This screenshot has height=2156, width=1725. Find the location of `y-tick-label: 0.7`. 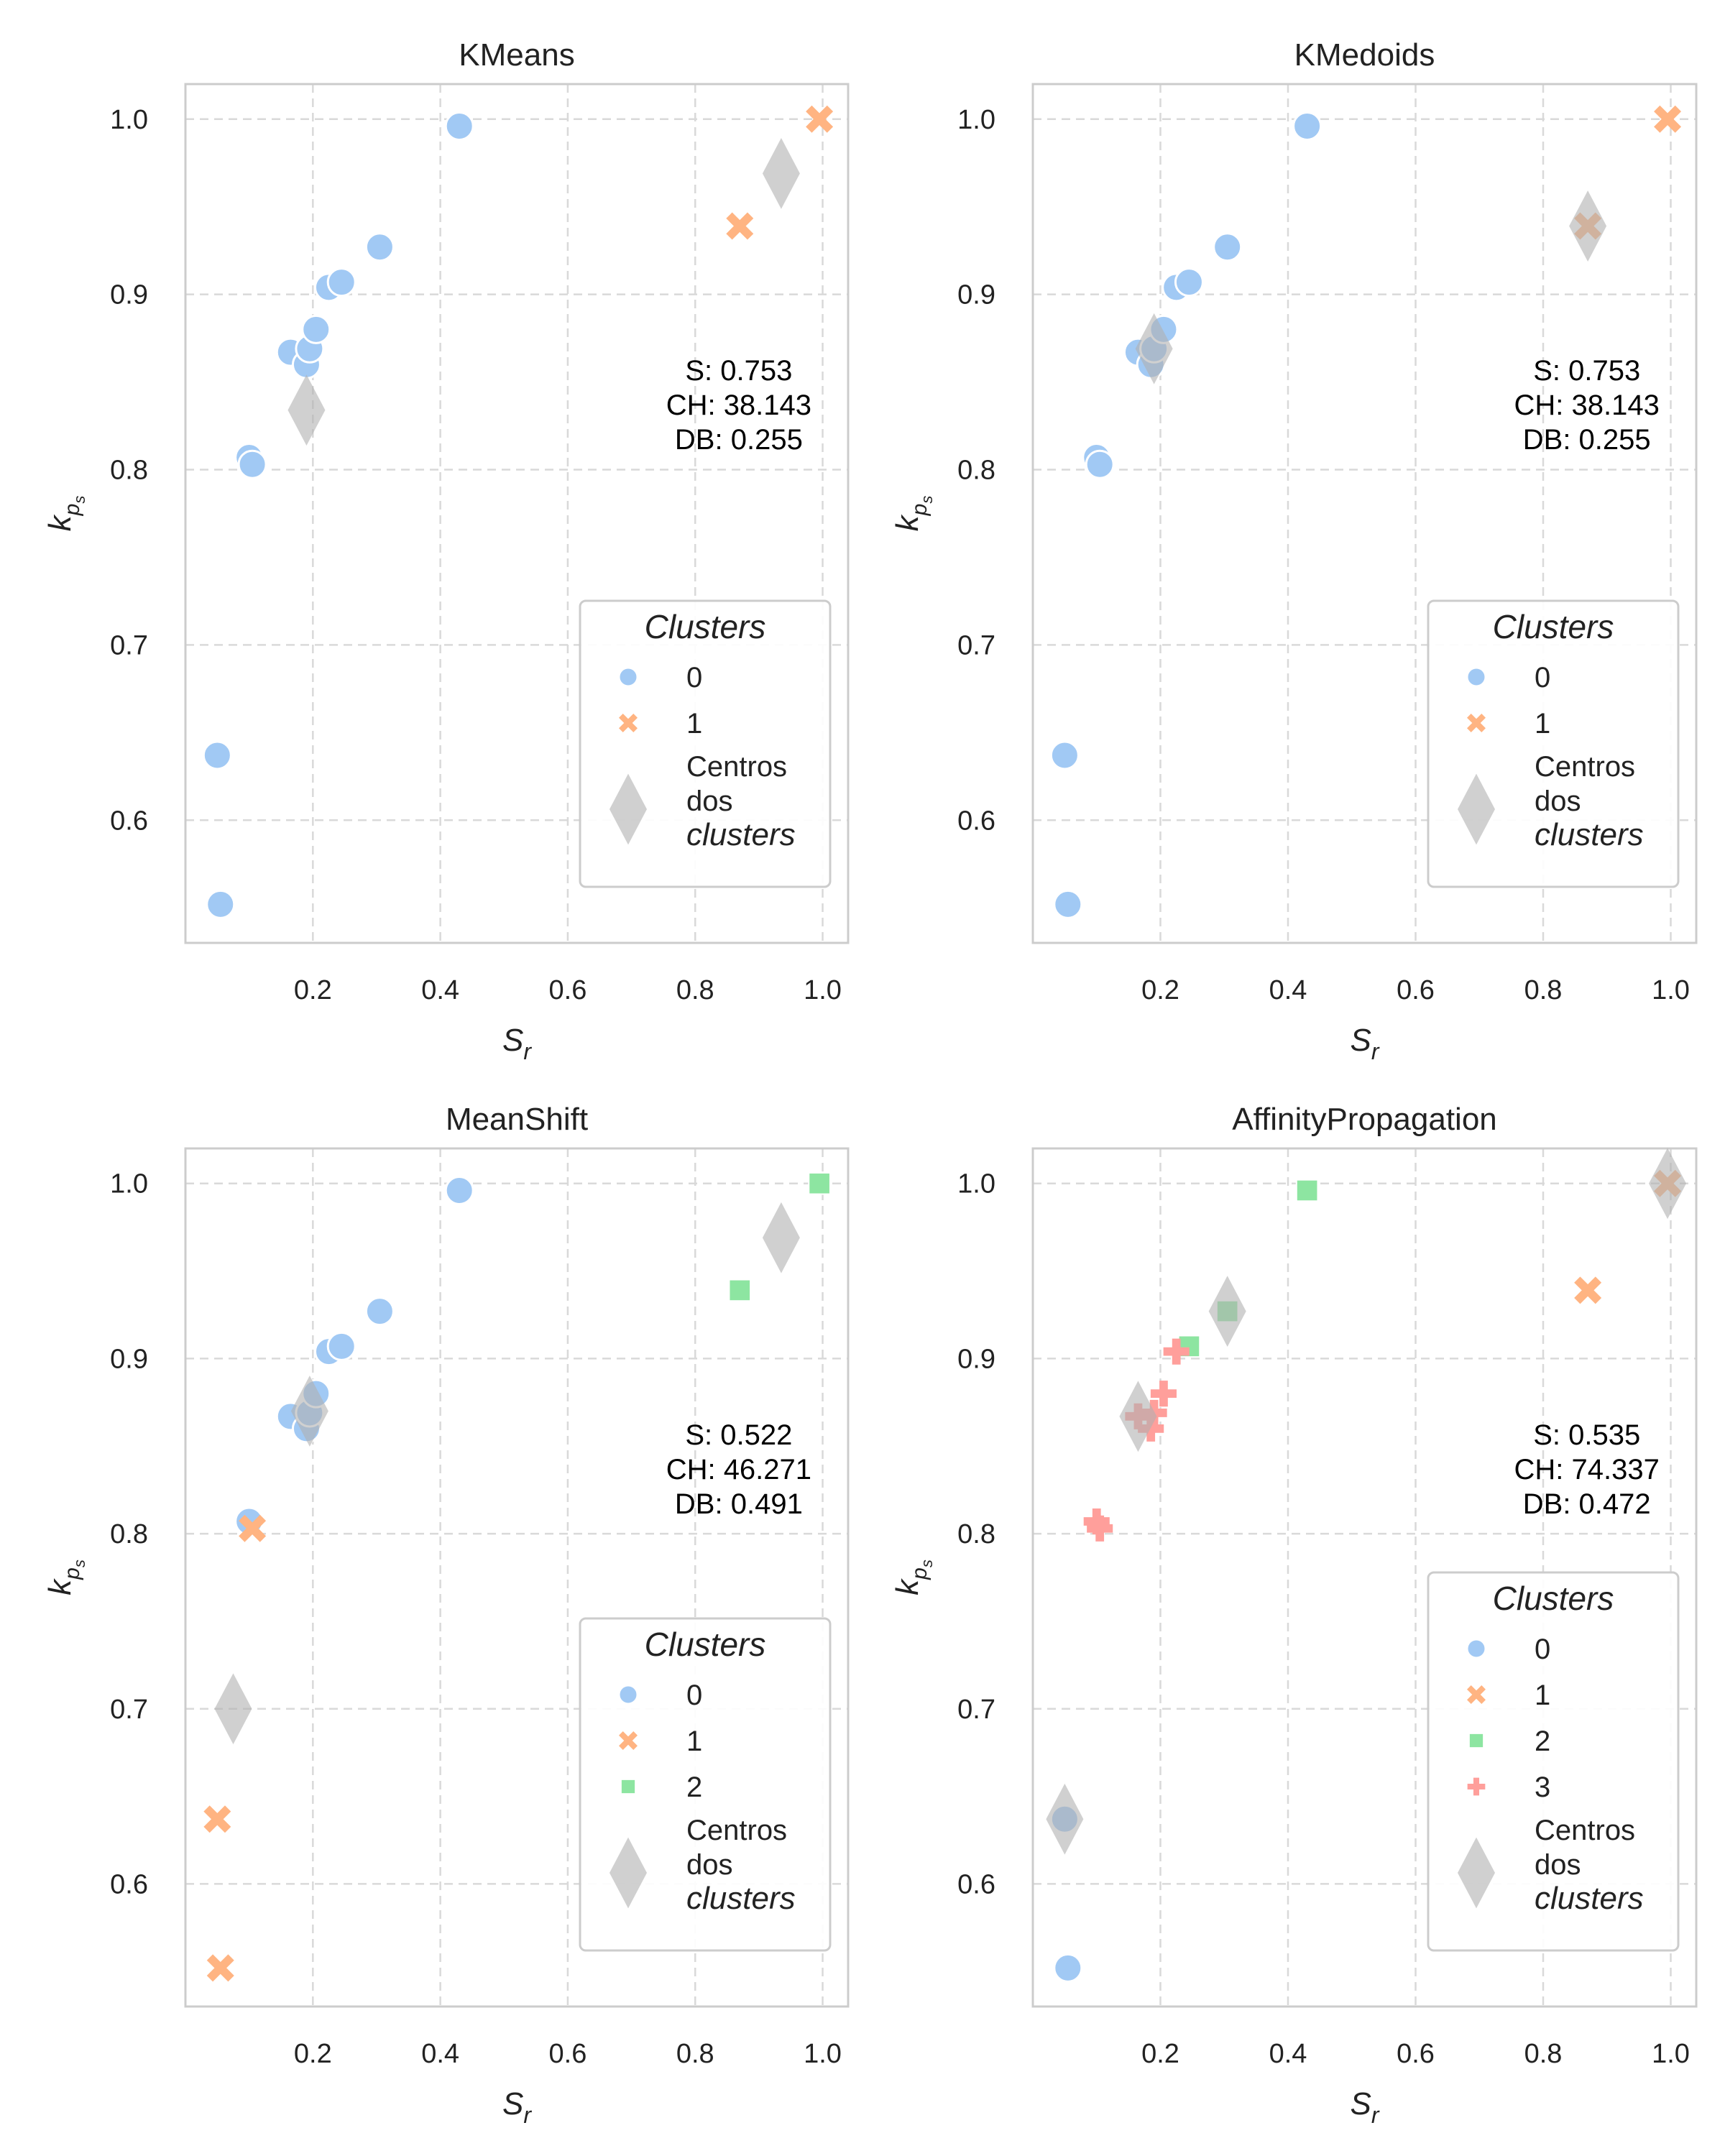

y-tick-label: 0.7 is located at coordinates (976, 645).